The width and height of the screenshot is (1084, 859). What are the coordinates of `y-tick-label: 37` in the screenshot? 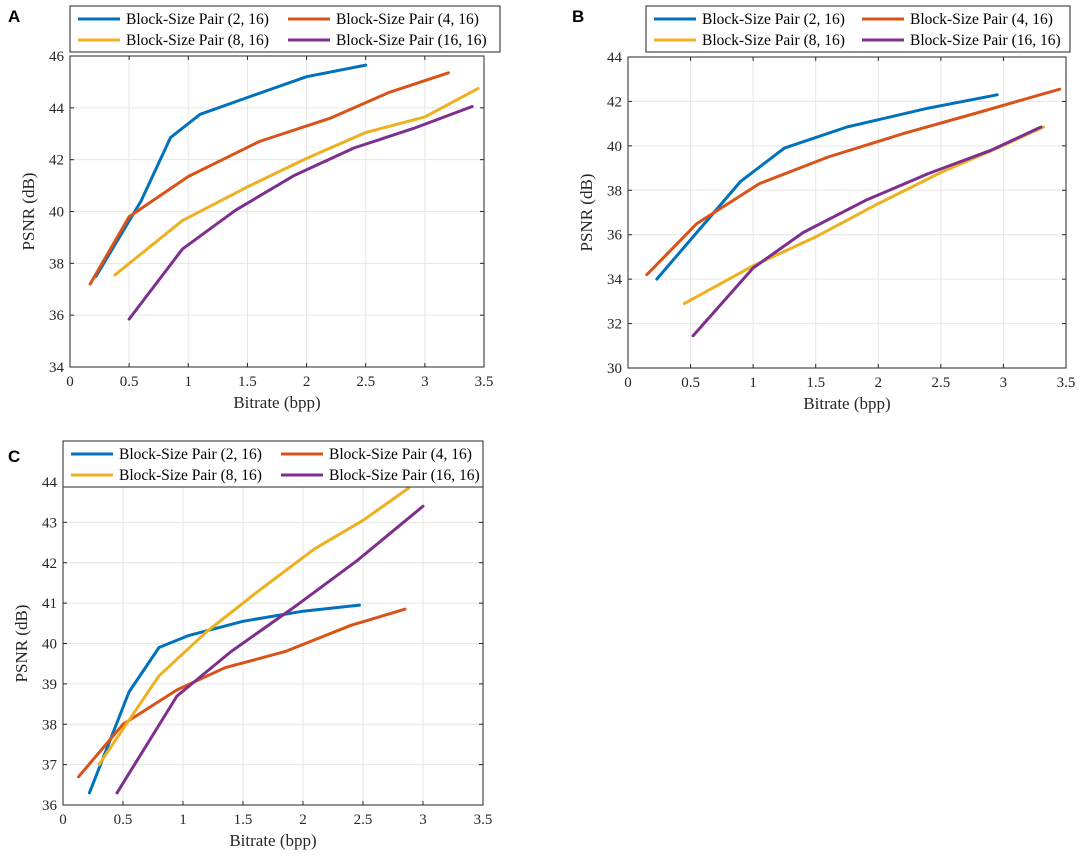 It's located at (50, 766).